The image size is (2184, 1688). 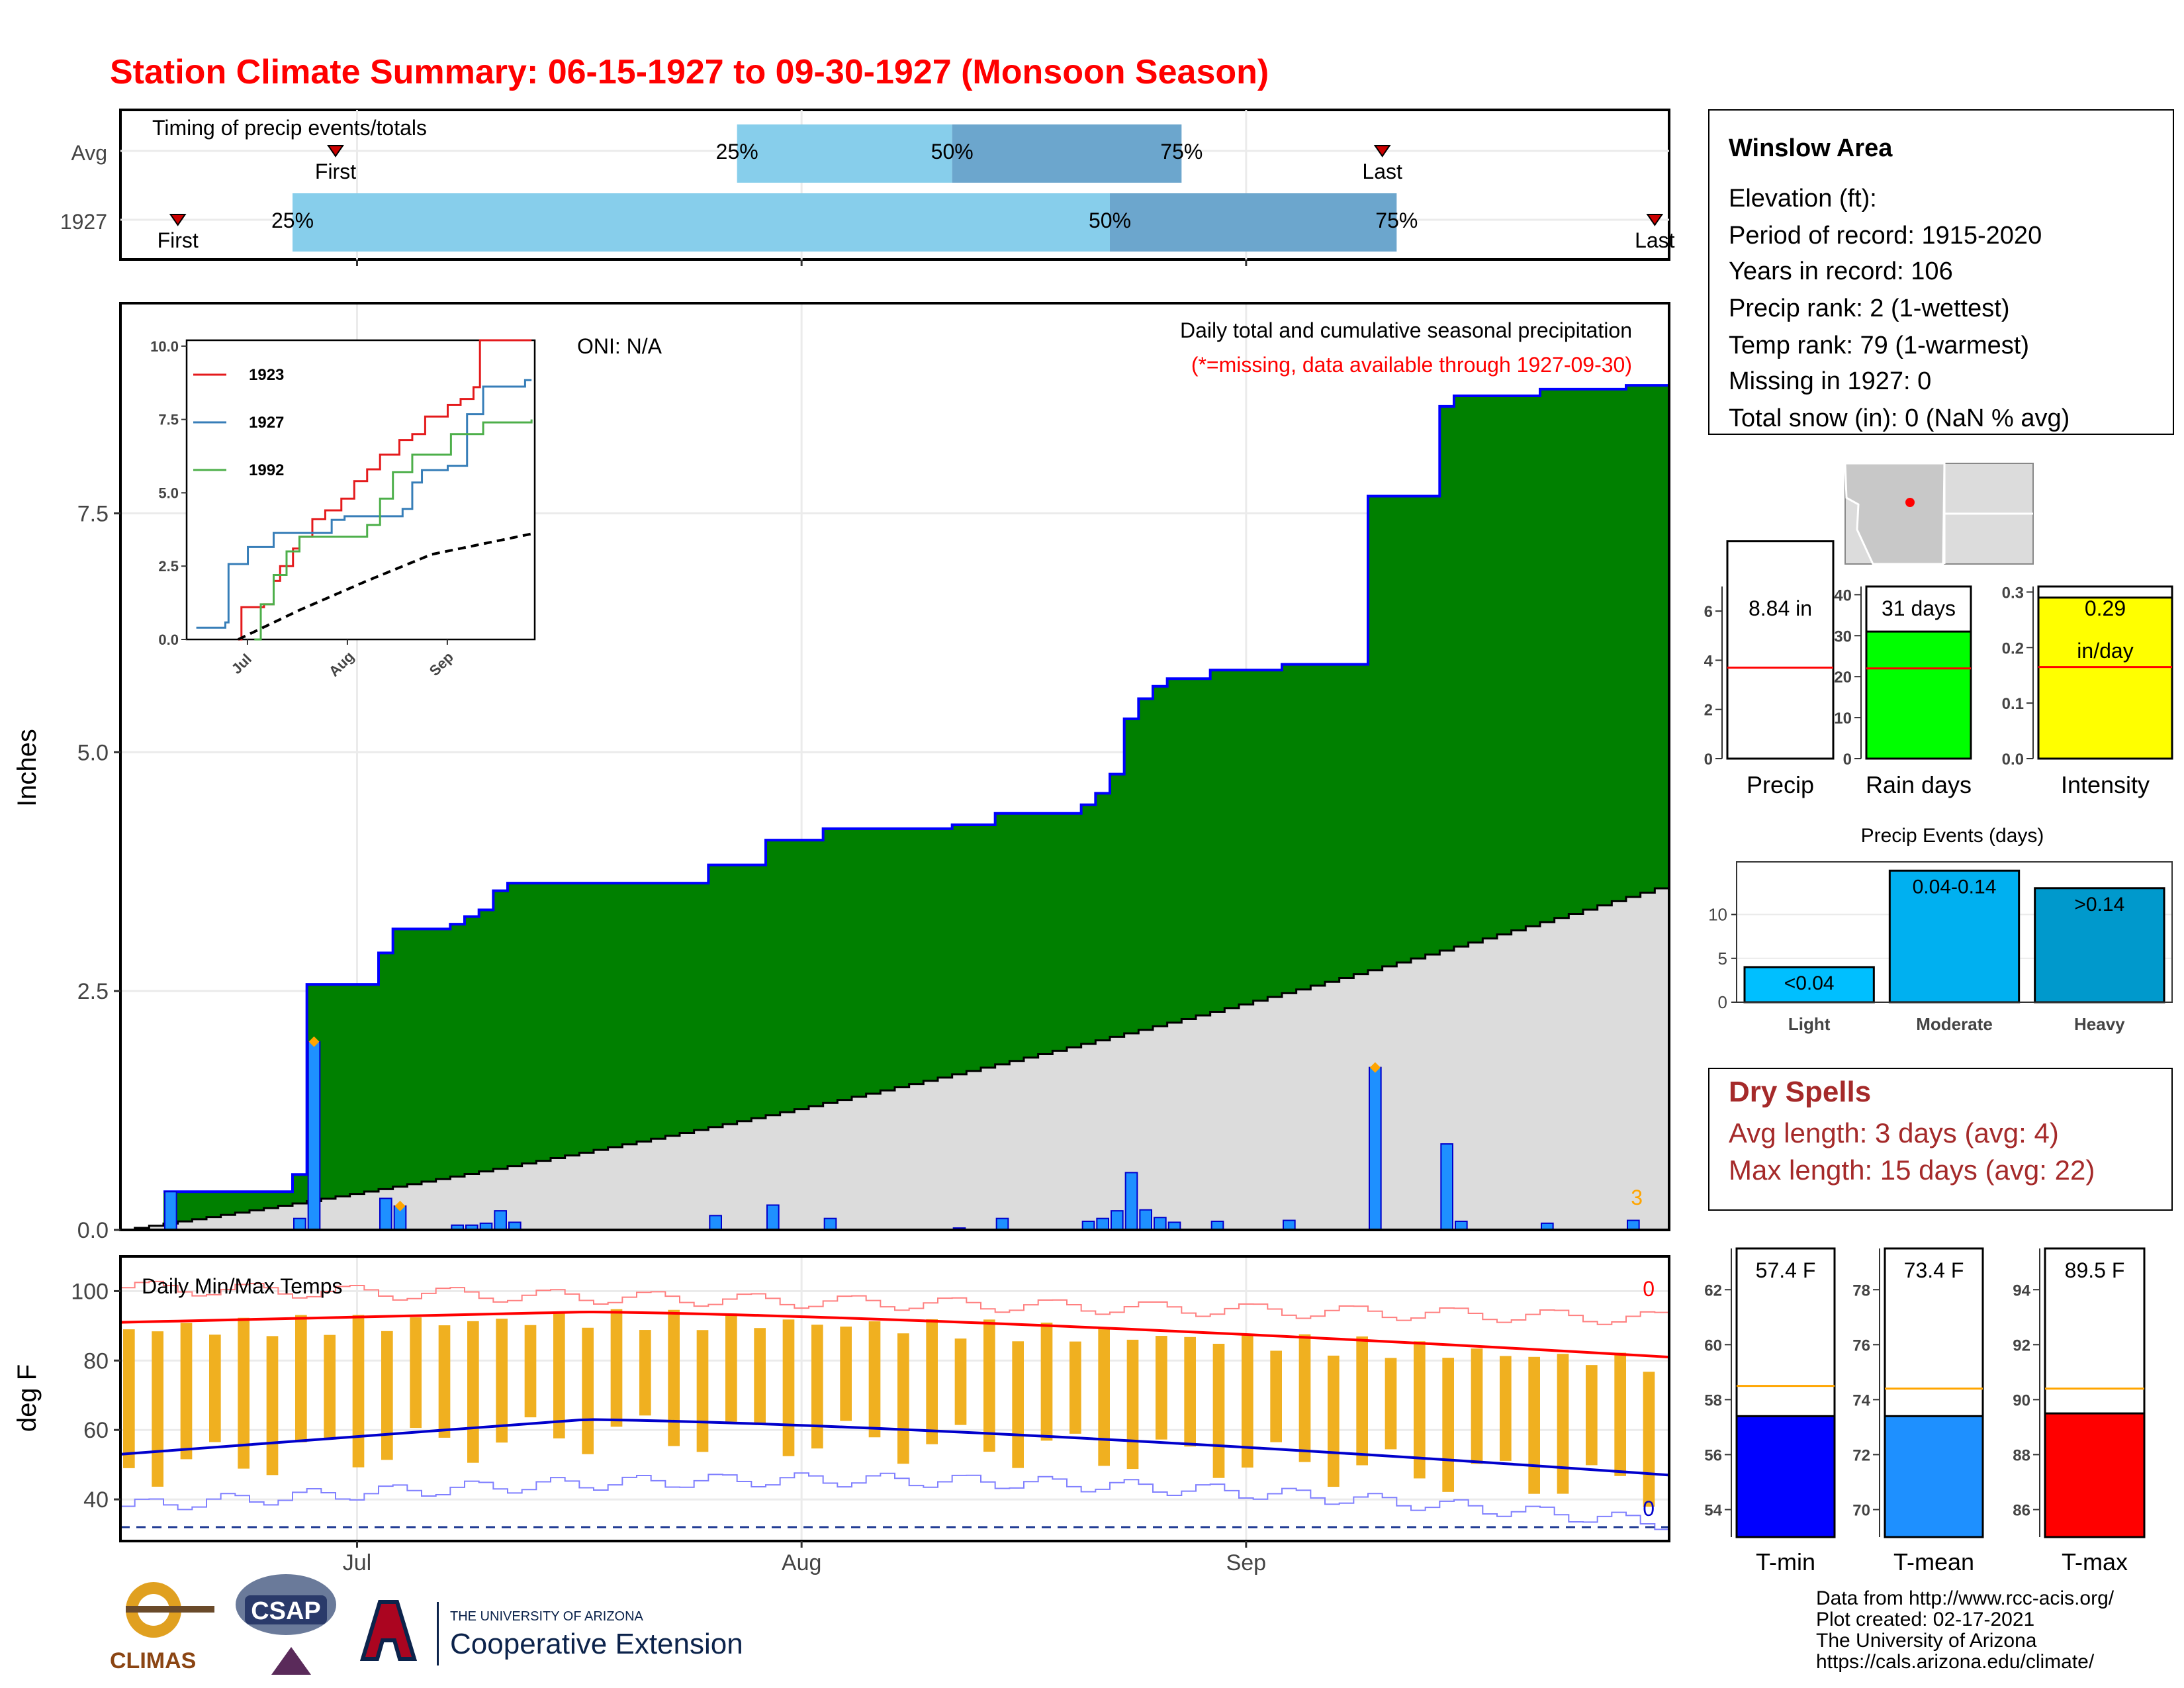 I want to click on month-label: Jul, so click(x=357, y=1562).